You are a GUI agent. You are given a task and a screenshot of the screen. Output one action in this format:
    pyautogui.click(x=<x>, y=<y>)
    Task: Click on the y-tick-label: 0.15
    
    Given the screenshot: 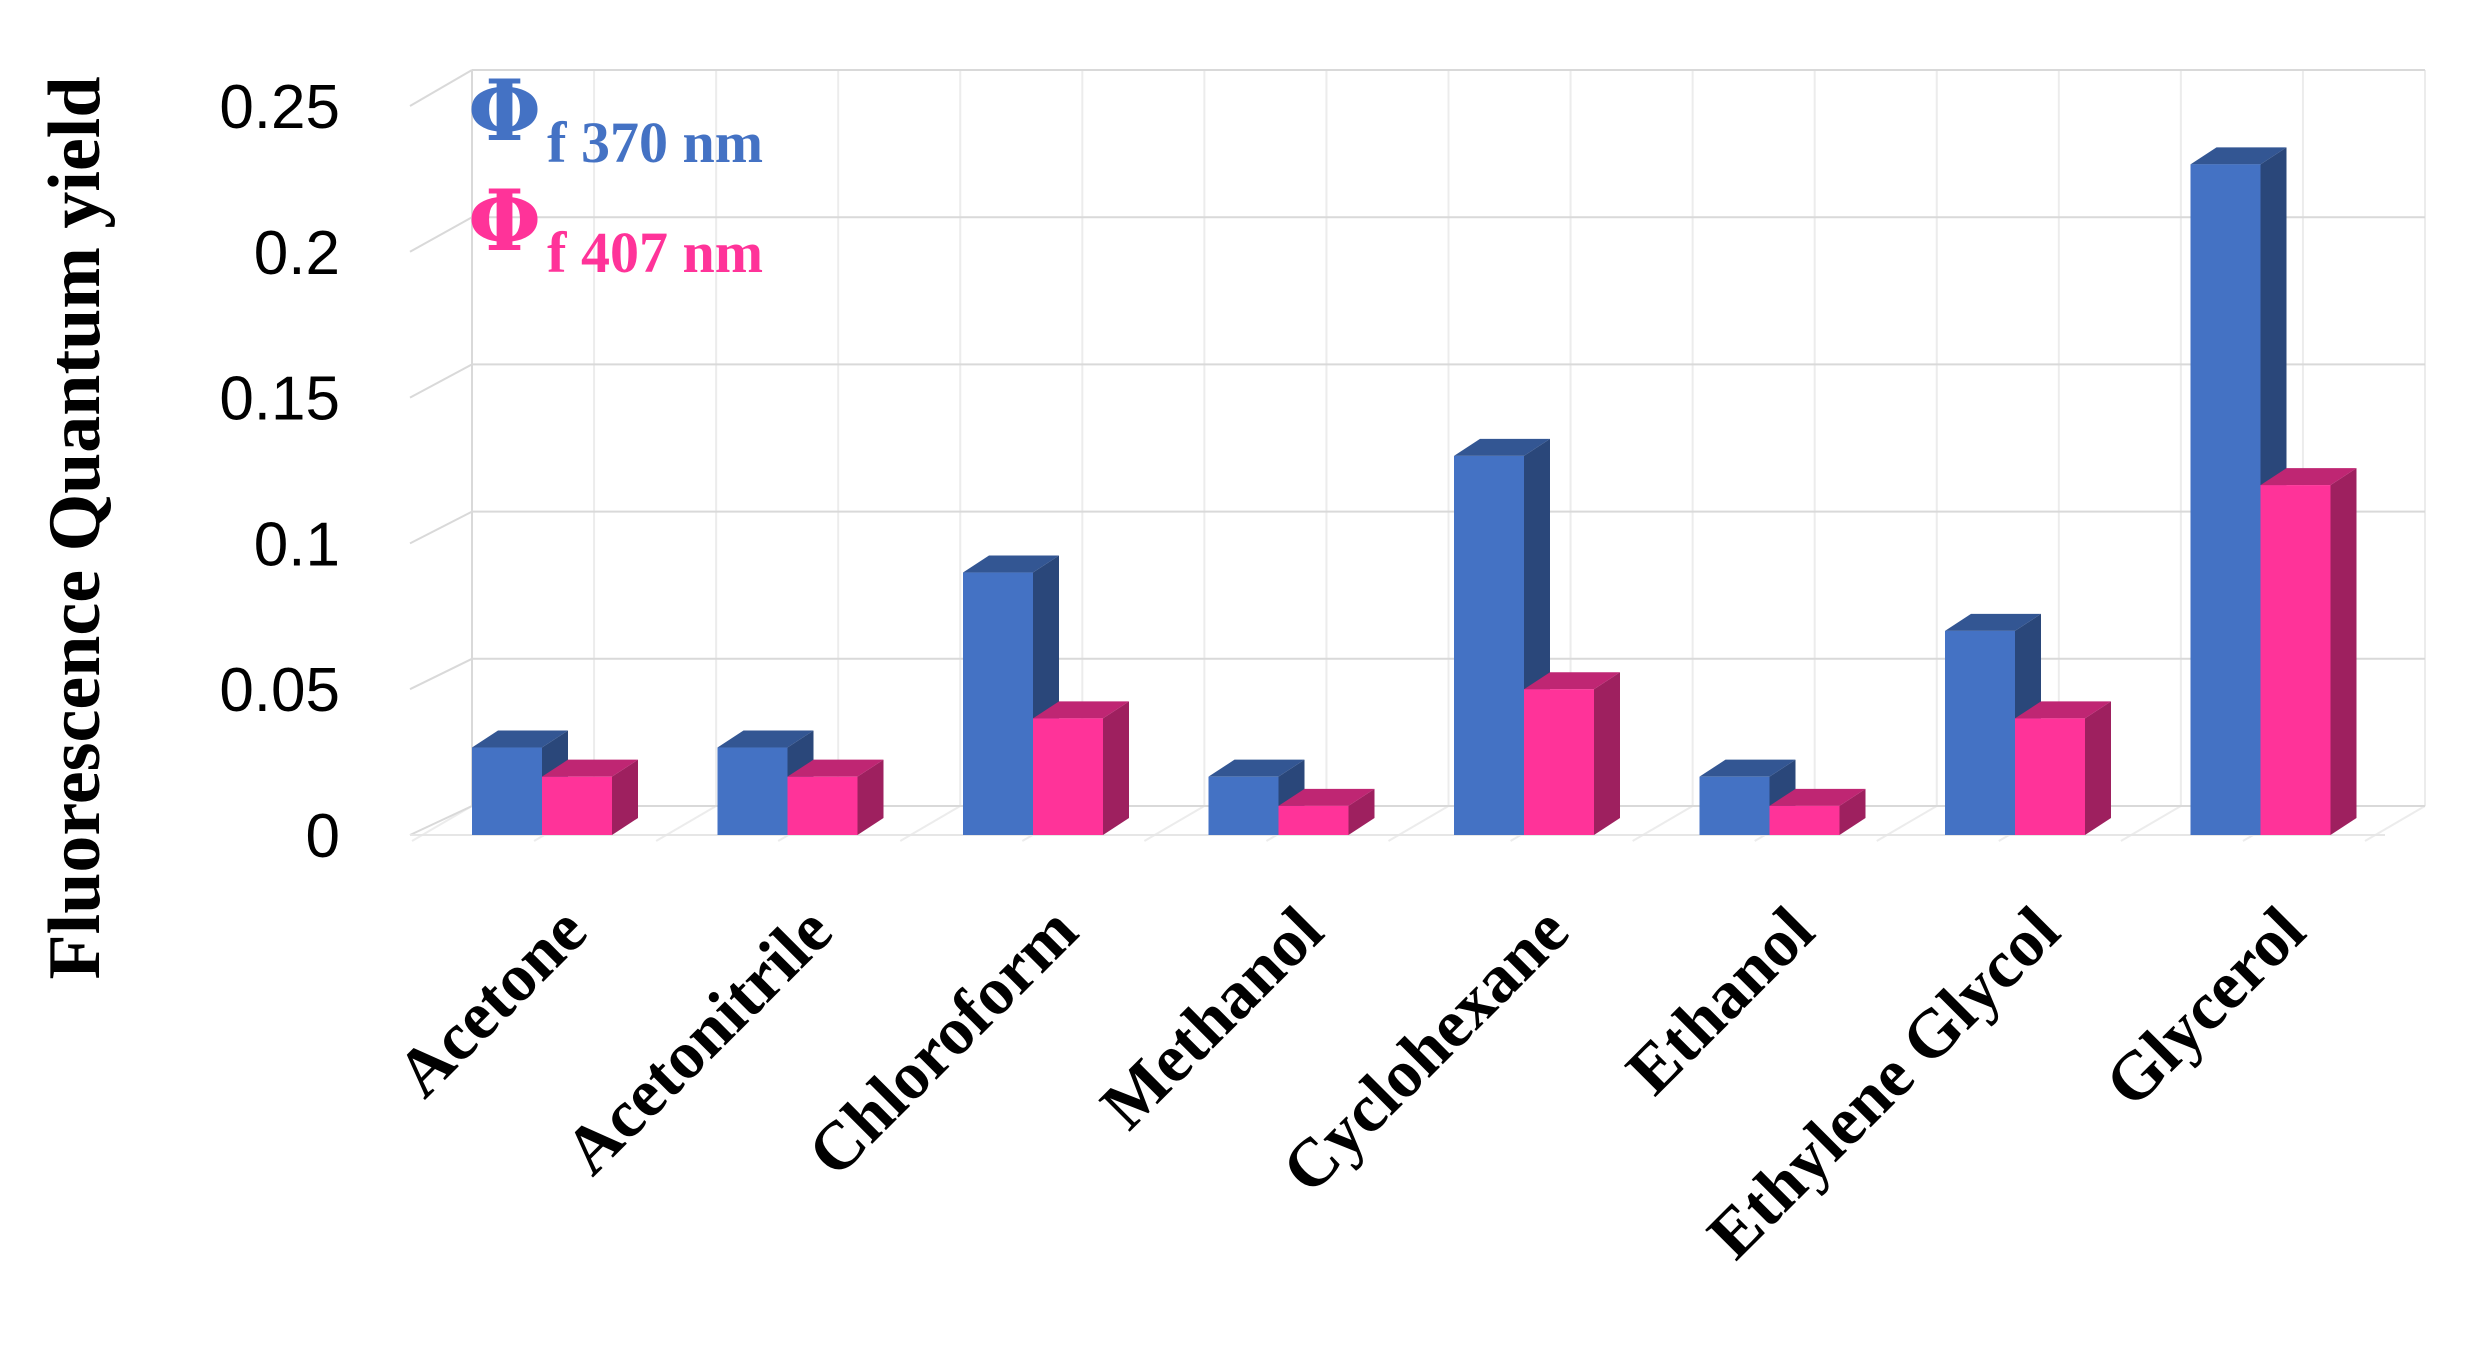 What is the action you would take?
    pyautogui.click(x=279, y=399)
    